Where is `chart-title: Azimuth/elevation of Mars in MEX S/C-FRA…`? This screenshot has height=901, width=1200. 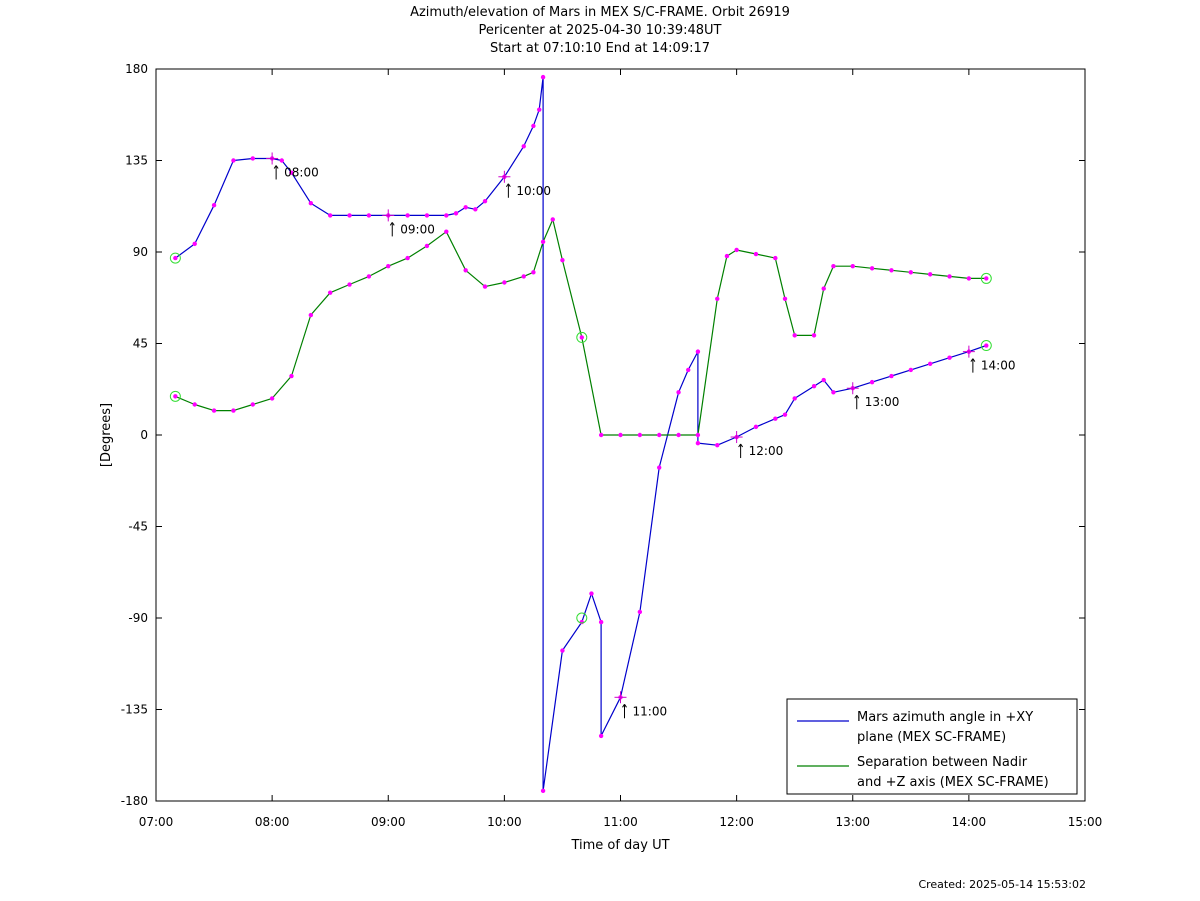 chart-title: Azimuth/elevation of Mars in MEX S/C-FRA… is located at coordinates (600, 12).